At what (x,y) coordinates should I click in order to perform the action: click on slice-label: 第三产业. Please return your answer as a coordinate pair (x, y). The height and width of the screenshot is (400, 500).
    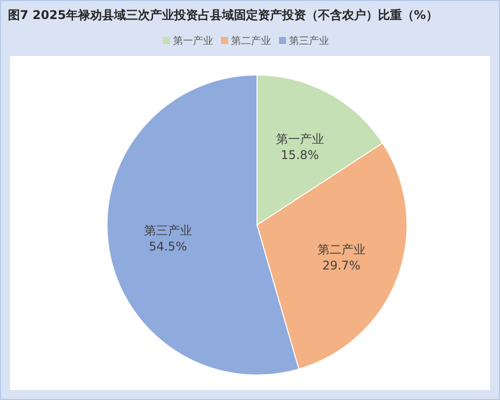
    Looking at the image, I should click on (168, 231).